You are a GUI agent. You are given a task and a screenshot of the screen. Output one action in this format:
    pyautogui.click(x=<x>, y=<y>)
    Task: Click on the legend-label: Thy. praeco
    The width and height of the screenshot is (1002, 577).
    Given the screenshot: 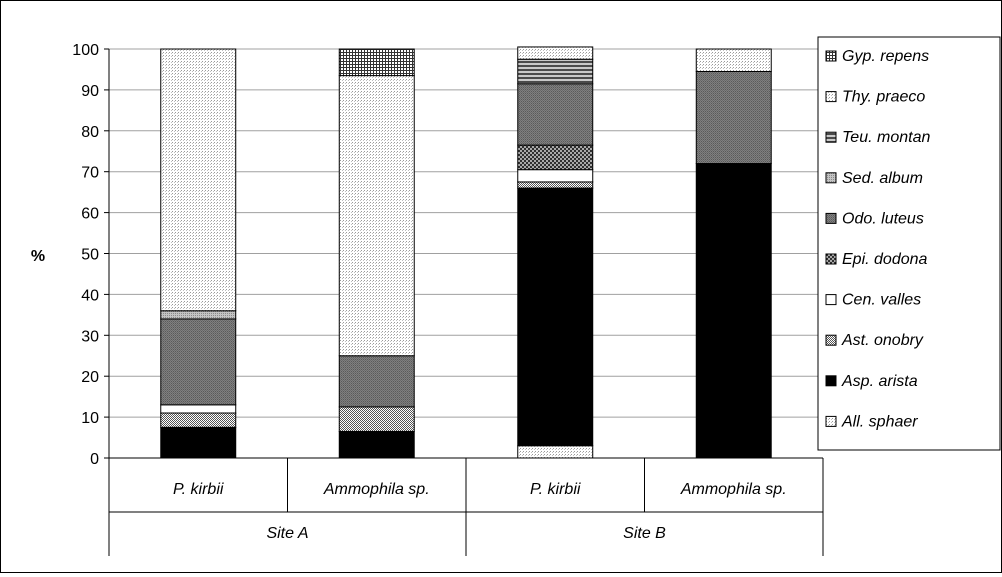 What is the action you would take?
    pyautogui.click(x=883, y=97)
    